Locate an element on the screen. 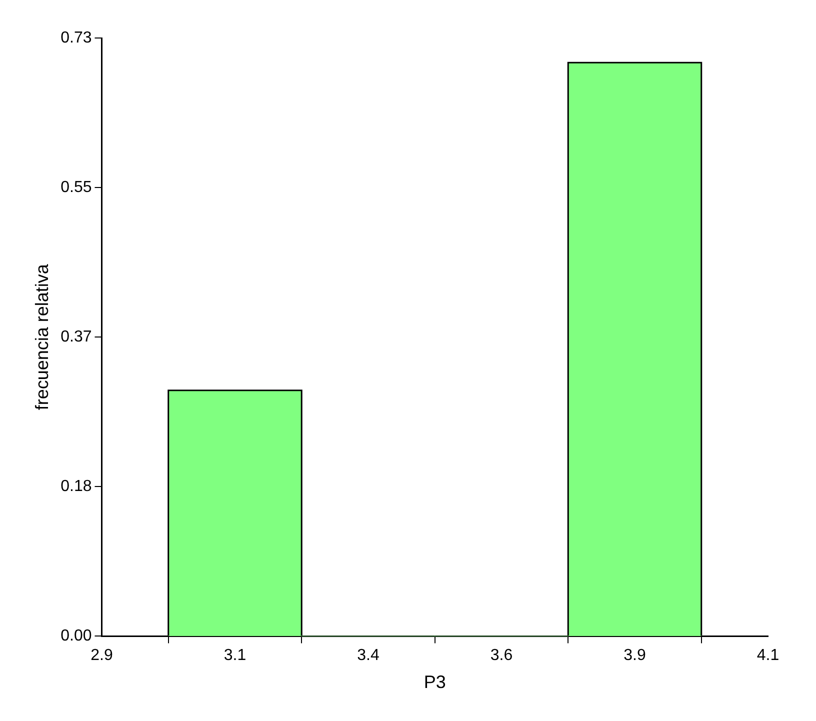  y-tick-label: 0.18 is located at coordinates (76, 487).